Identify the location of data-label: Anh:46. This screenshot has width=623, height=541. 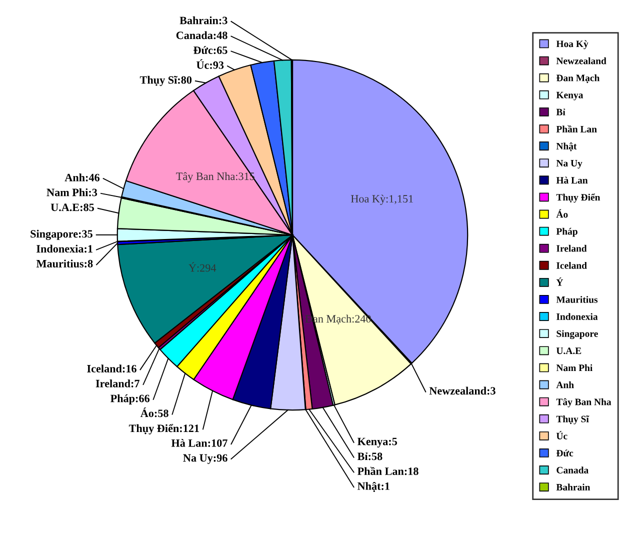
(82, 177).